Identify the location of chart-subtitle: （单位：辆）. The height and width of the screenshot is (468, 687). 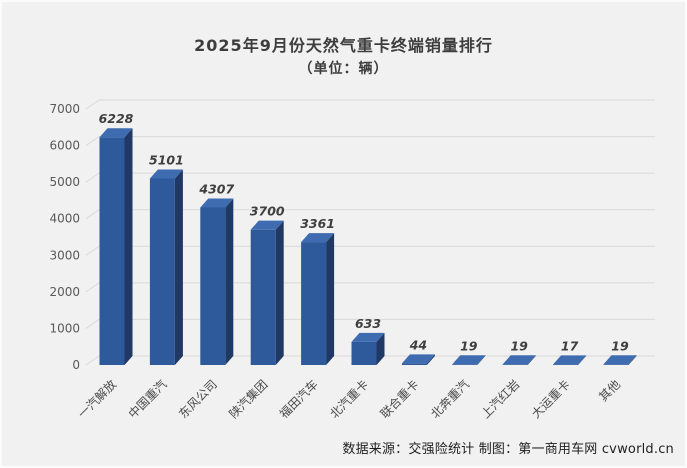
(343, 69).